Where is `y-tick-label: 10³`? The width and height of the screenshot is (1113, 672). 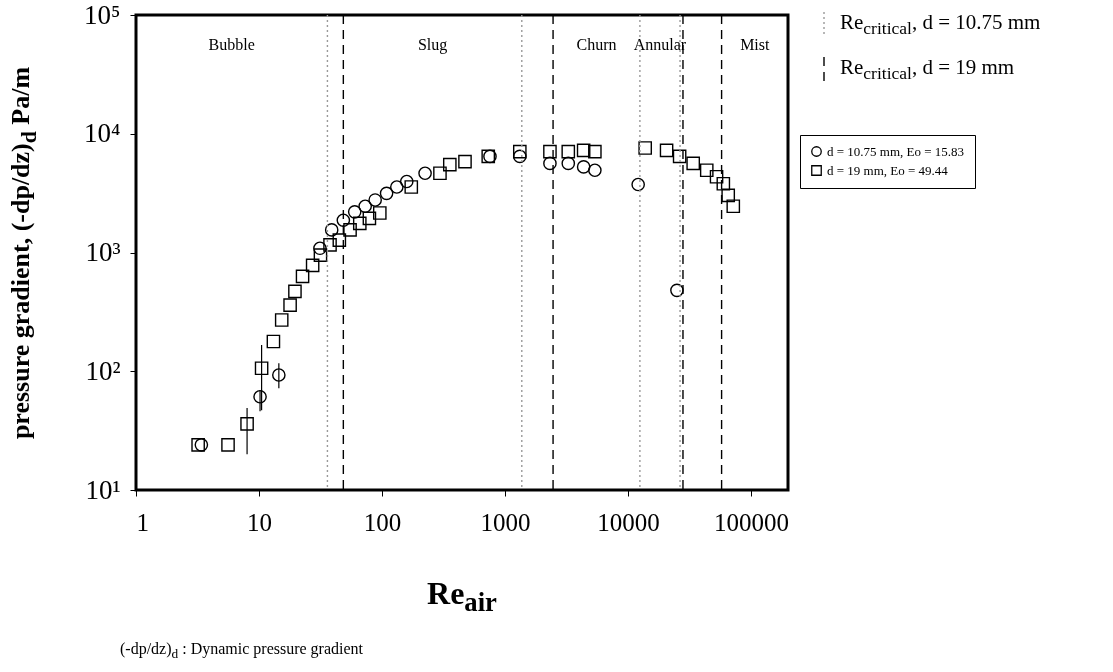
y-tick-label: 10³ is located at coordinates (103, 252).